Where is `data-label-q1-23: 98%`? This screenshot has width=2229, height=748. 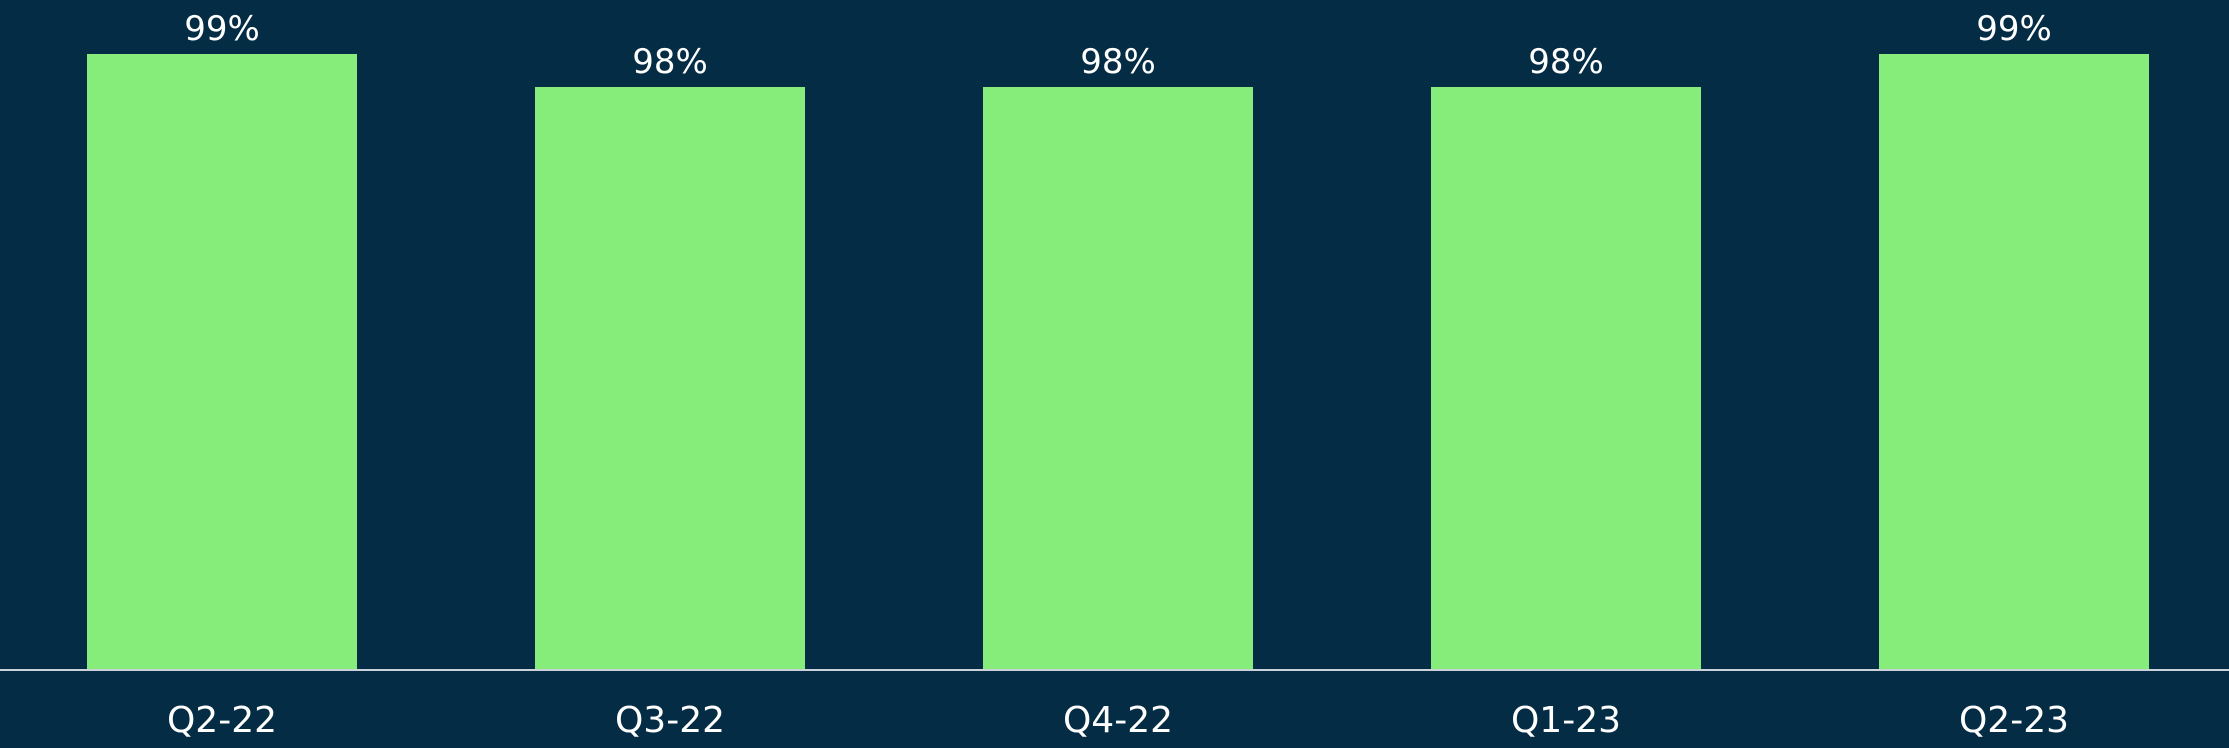 data-label-q1-23: 98% is located at coordinates (1566, 62).